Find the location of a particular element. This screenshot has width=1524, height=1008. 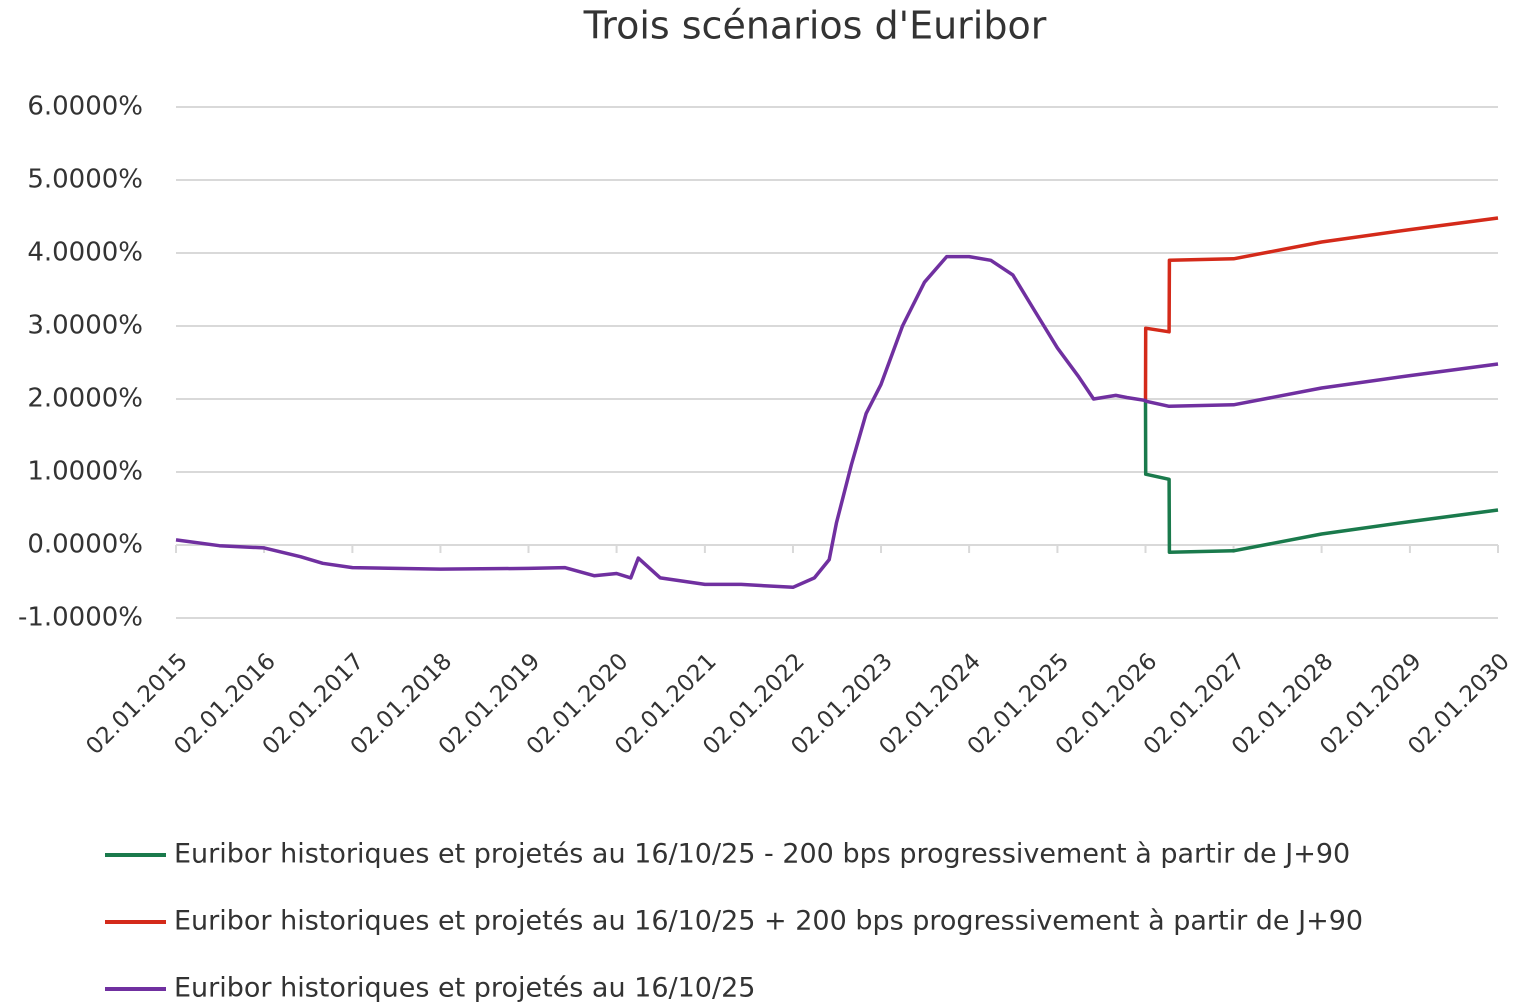

y-tick-label: -1.0000% is located at coordinates (80, 618).